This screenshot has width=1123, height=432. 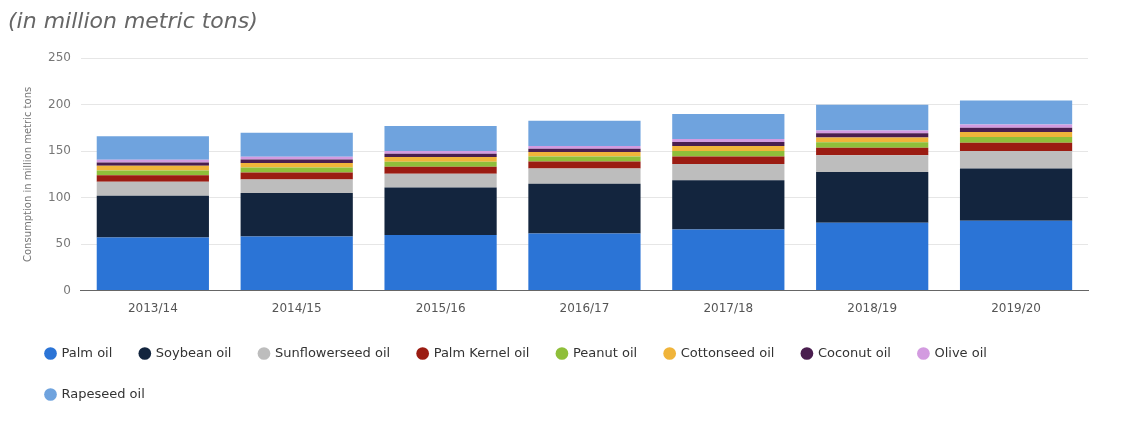 What do you see at coordinates (605, 352) in the screenshot?
I see `legend-label: Peanut oil` at bounding box center [605, 352].